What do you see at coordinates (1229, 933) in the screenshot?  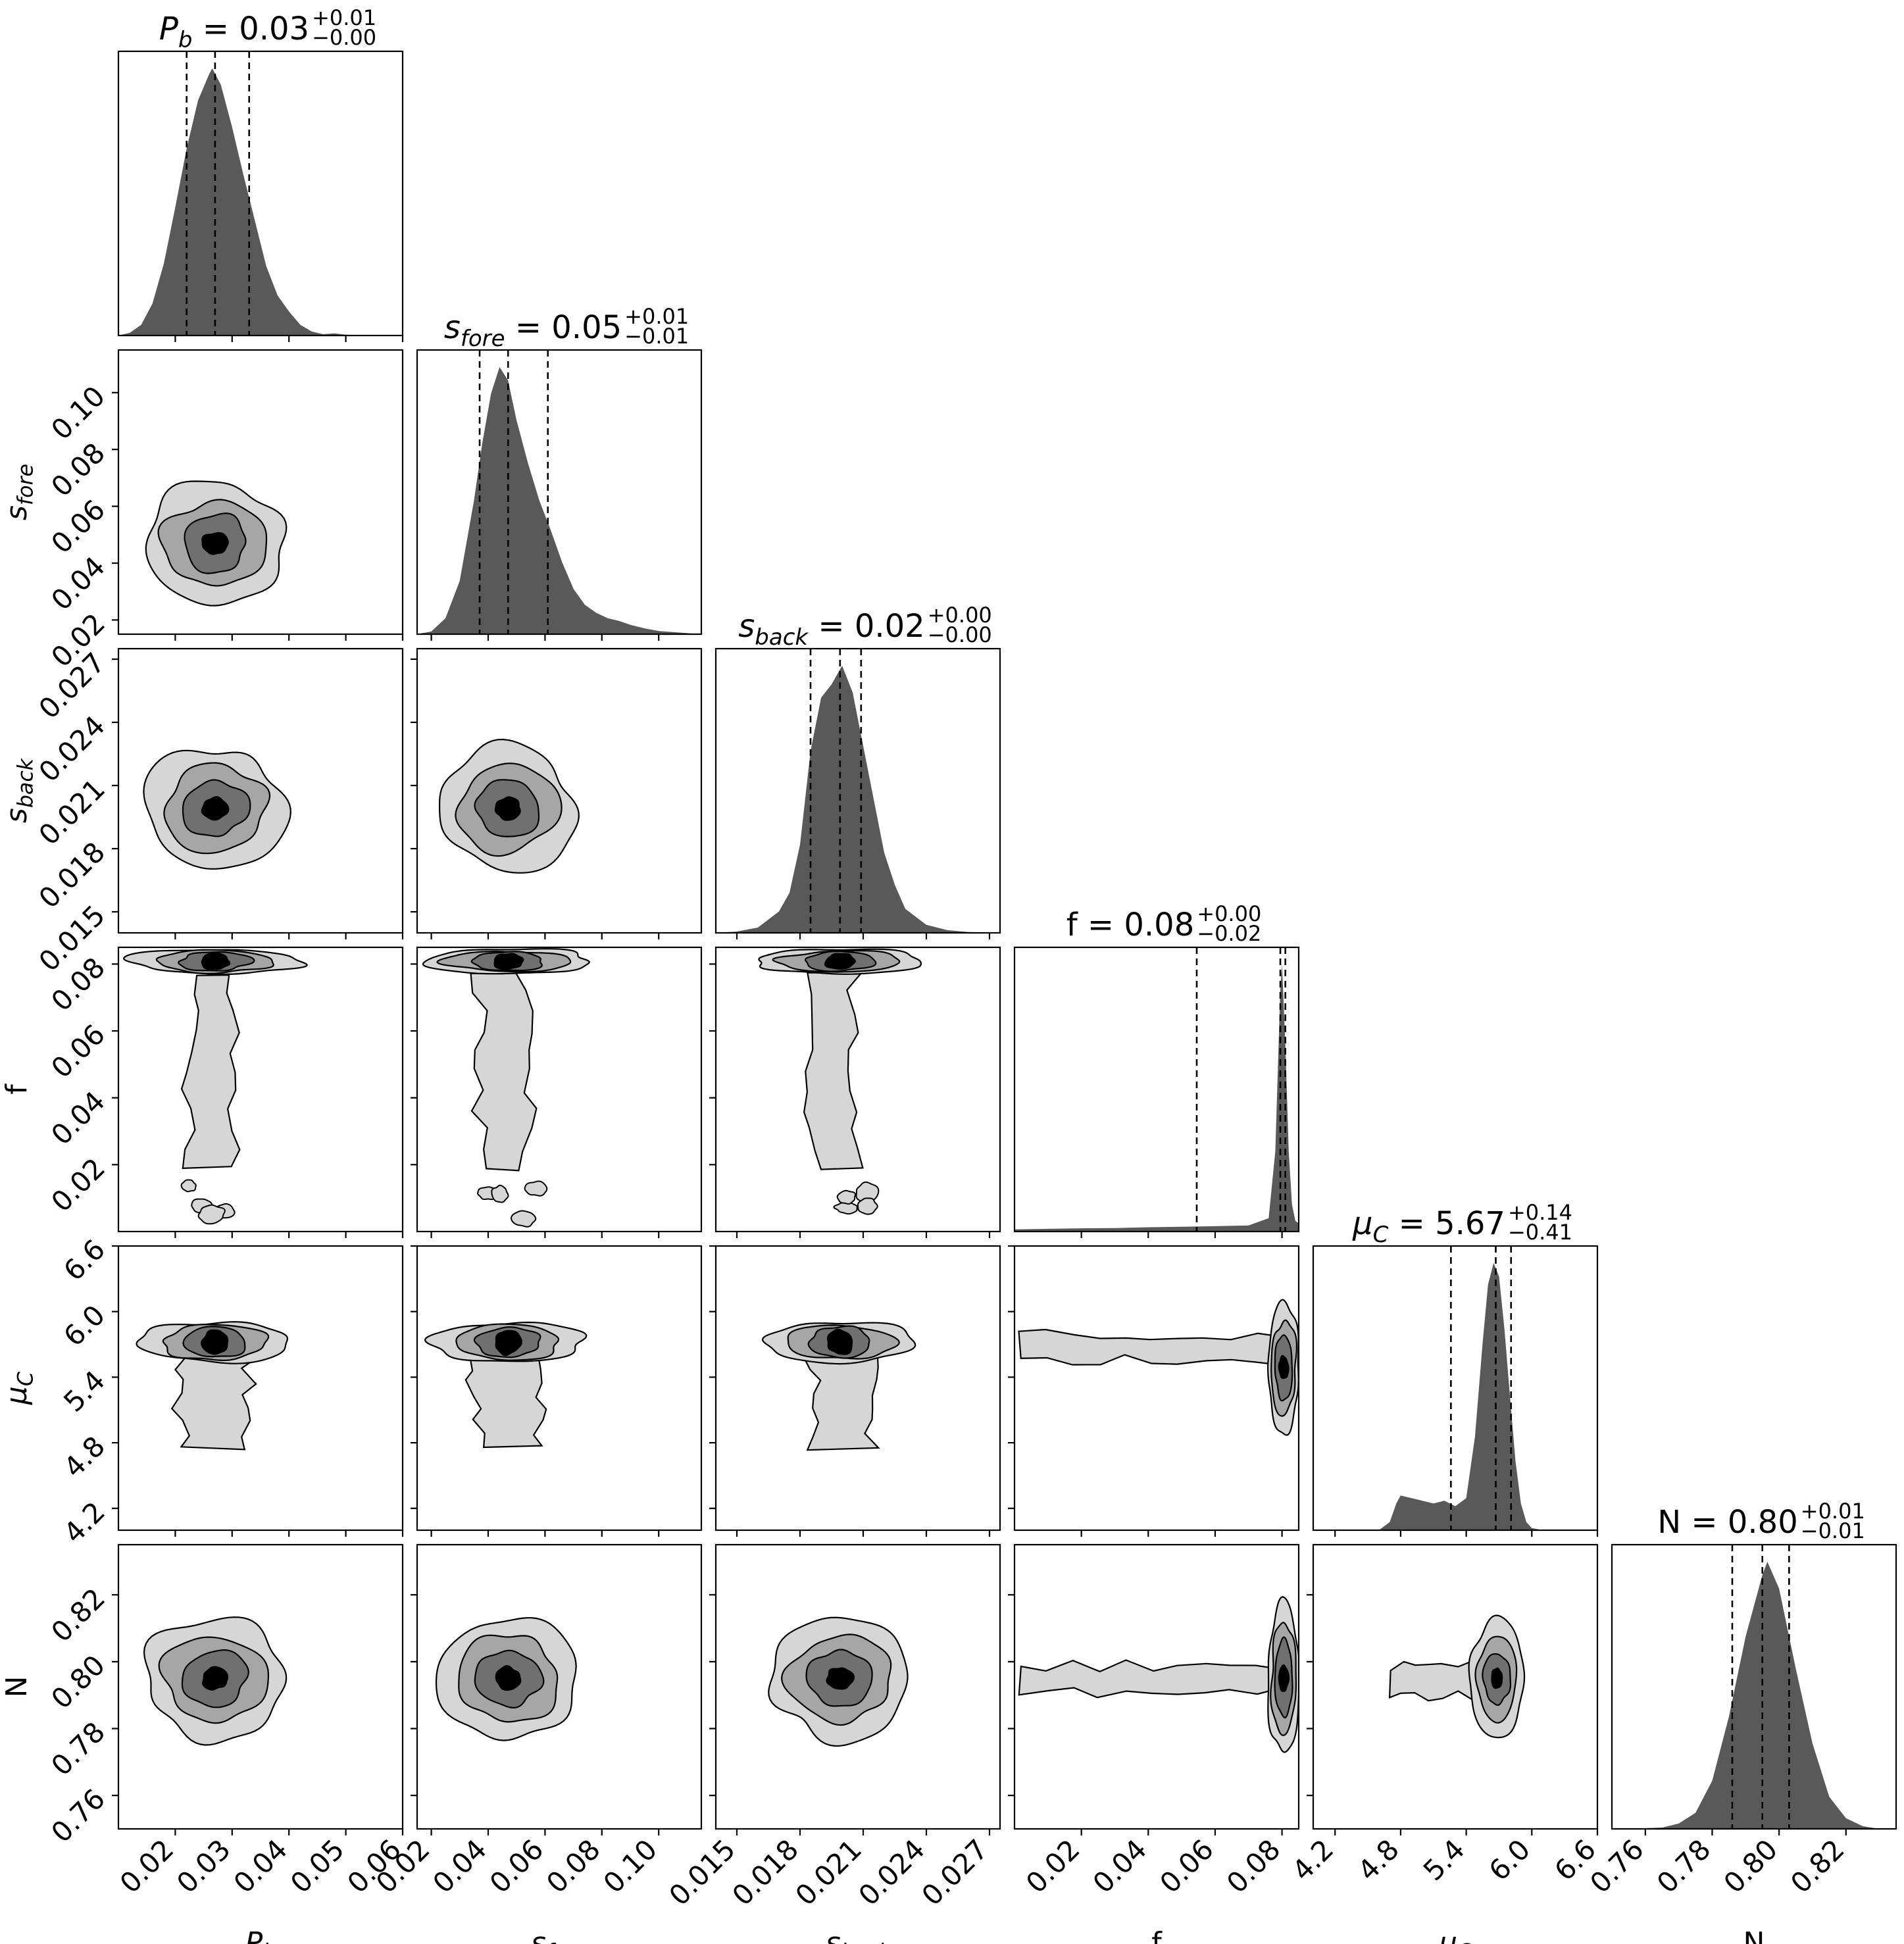 I see `svg-text: −0.02` at bounding box center [1229, 933].